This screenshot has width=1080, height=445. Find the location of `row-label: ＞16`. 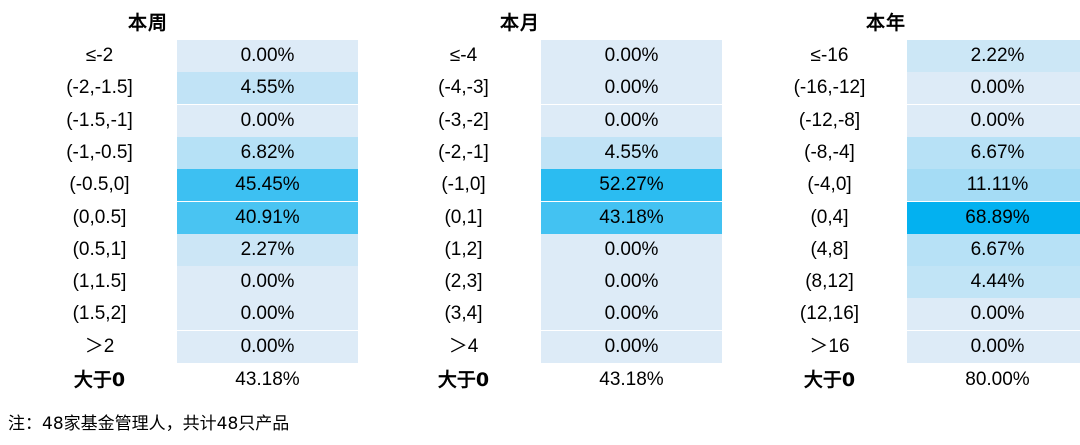

row-label: ＞16 is located at coordinates (829, 346).